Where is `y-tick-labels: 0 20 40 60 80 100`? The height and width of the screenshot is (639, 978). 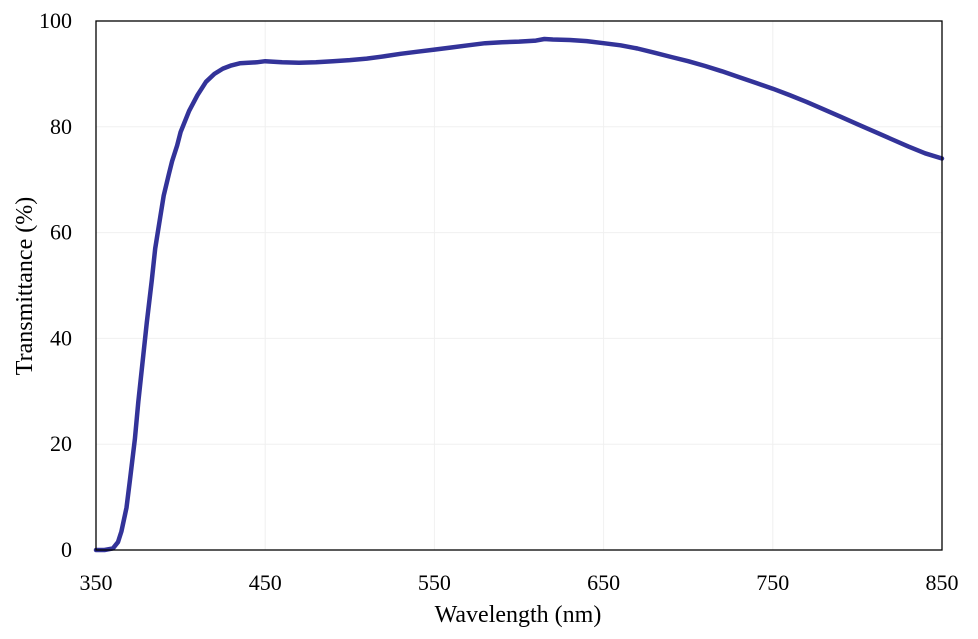 y-tick-labels: 0 20 40 60 80 100 is located at coordinates (55, 285).